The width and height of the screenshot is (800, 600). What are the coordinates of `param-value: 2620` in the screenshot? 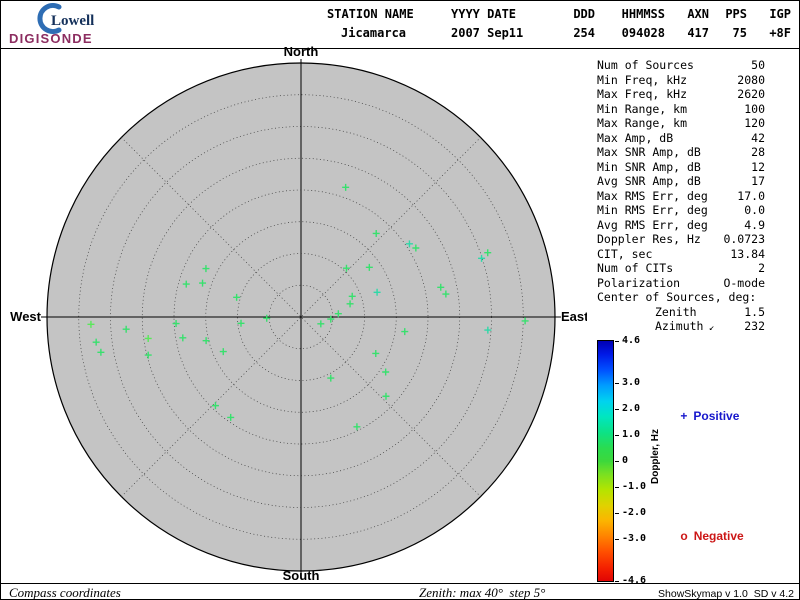 It's located at (751, 94).